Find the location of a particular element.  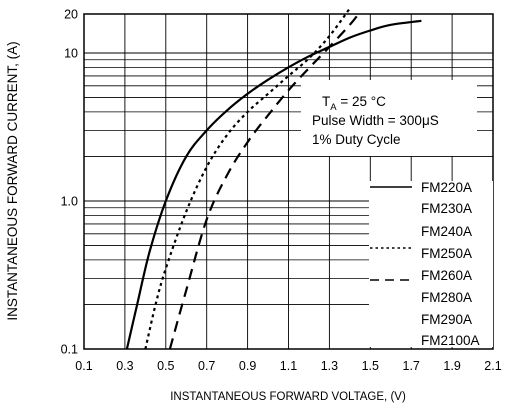

x-tick-label-3: 0.7 is located at coordinates (206, 366).